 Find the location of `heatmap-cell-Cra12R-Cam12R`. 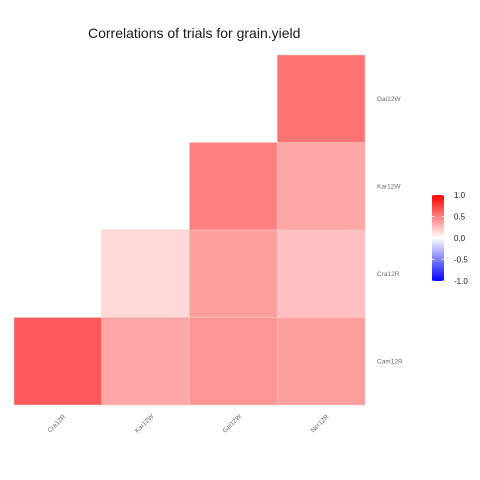

heatmap-cell-Cra12R-Cam12R is located at coordinates (58, 362).